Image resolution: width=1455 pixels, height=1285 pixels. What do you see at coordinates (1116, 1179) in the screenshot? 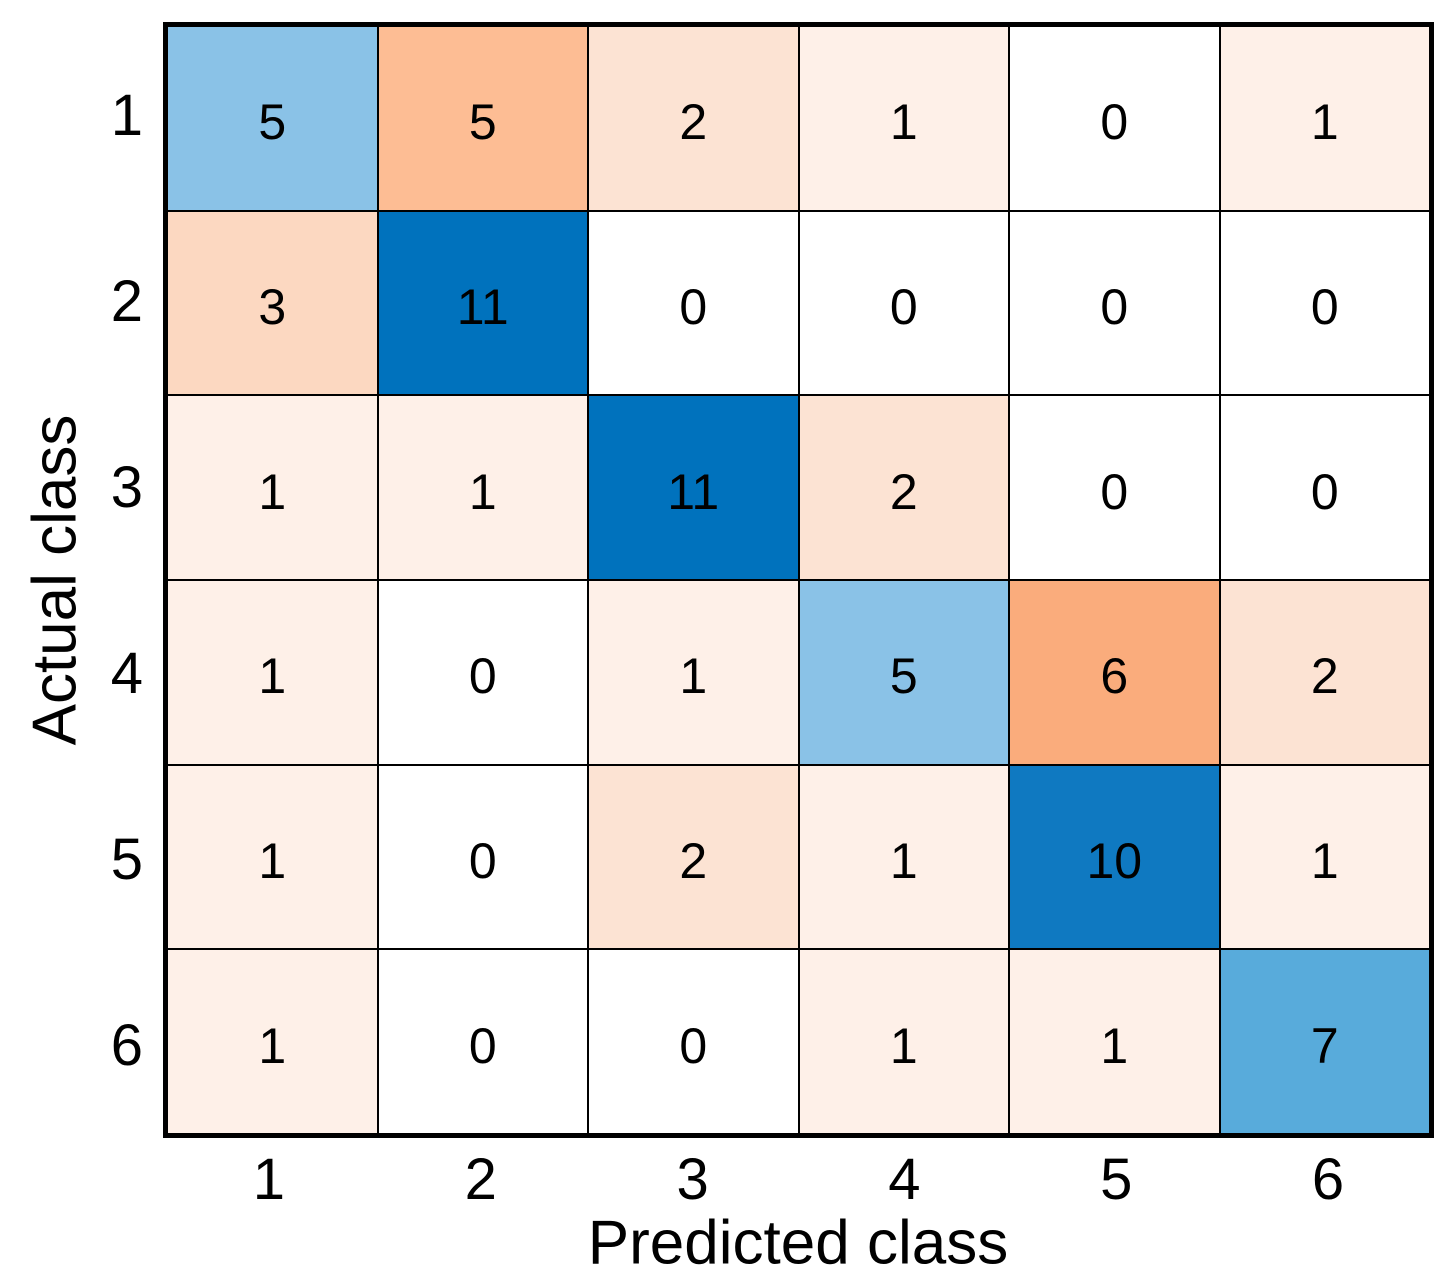
I see `x-tick-label: 5` at bounding box center [1116, 1179].